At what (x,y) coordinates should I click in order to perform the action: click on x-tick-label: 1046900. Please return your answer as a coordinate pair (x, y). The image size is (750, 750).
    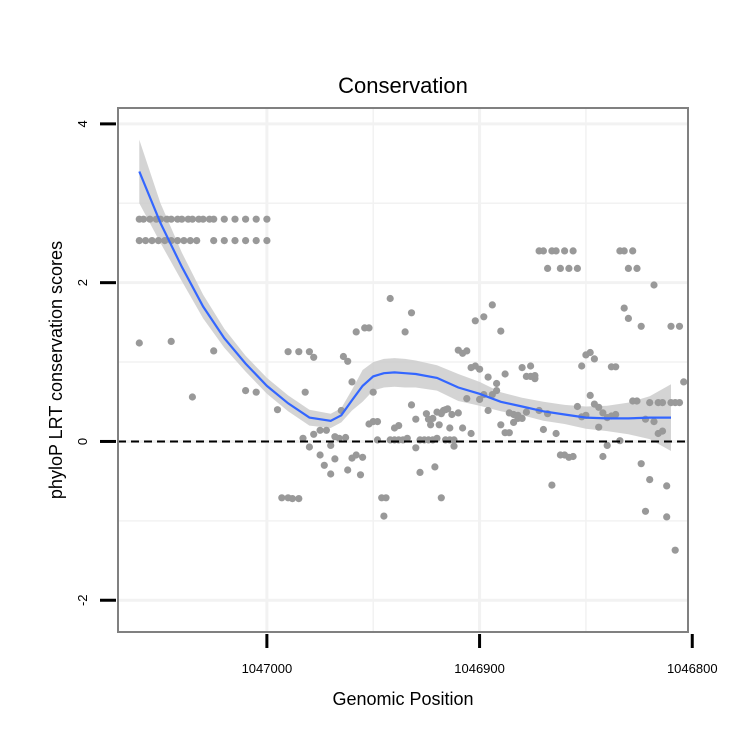
    Looking at the image, I should click on (479, 668).